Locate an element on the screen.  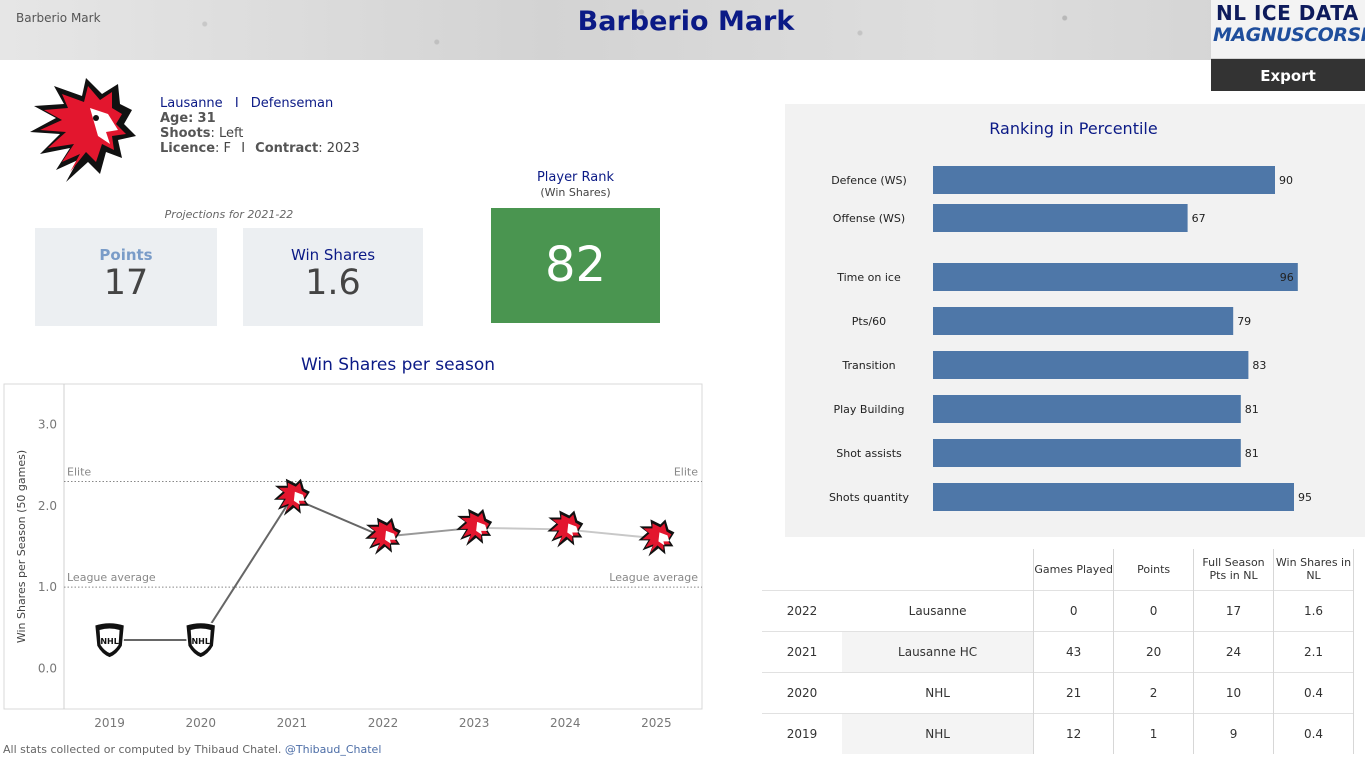
table-row: 2019 NHL 12 1 9 0.4 is located at coordinates (1058, 733).